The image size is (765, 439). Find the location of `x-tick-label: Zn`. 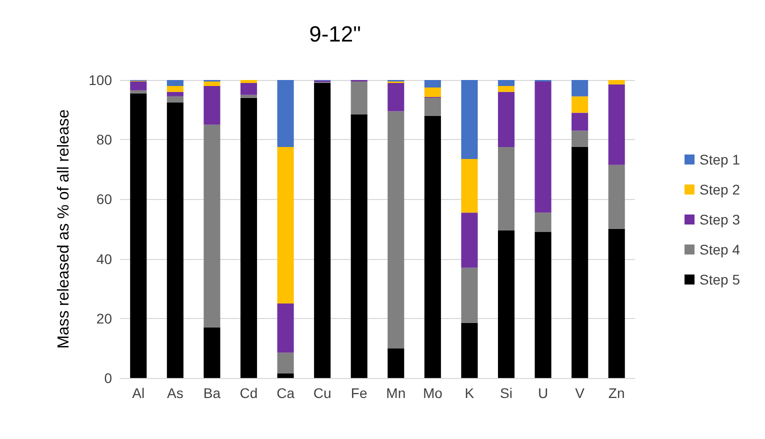

x-tick-label: Zn is located at coordinates (616, 393).